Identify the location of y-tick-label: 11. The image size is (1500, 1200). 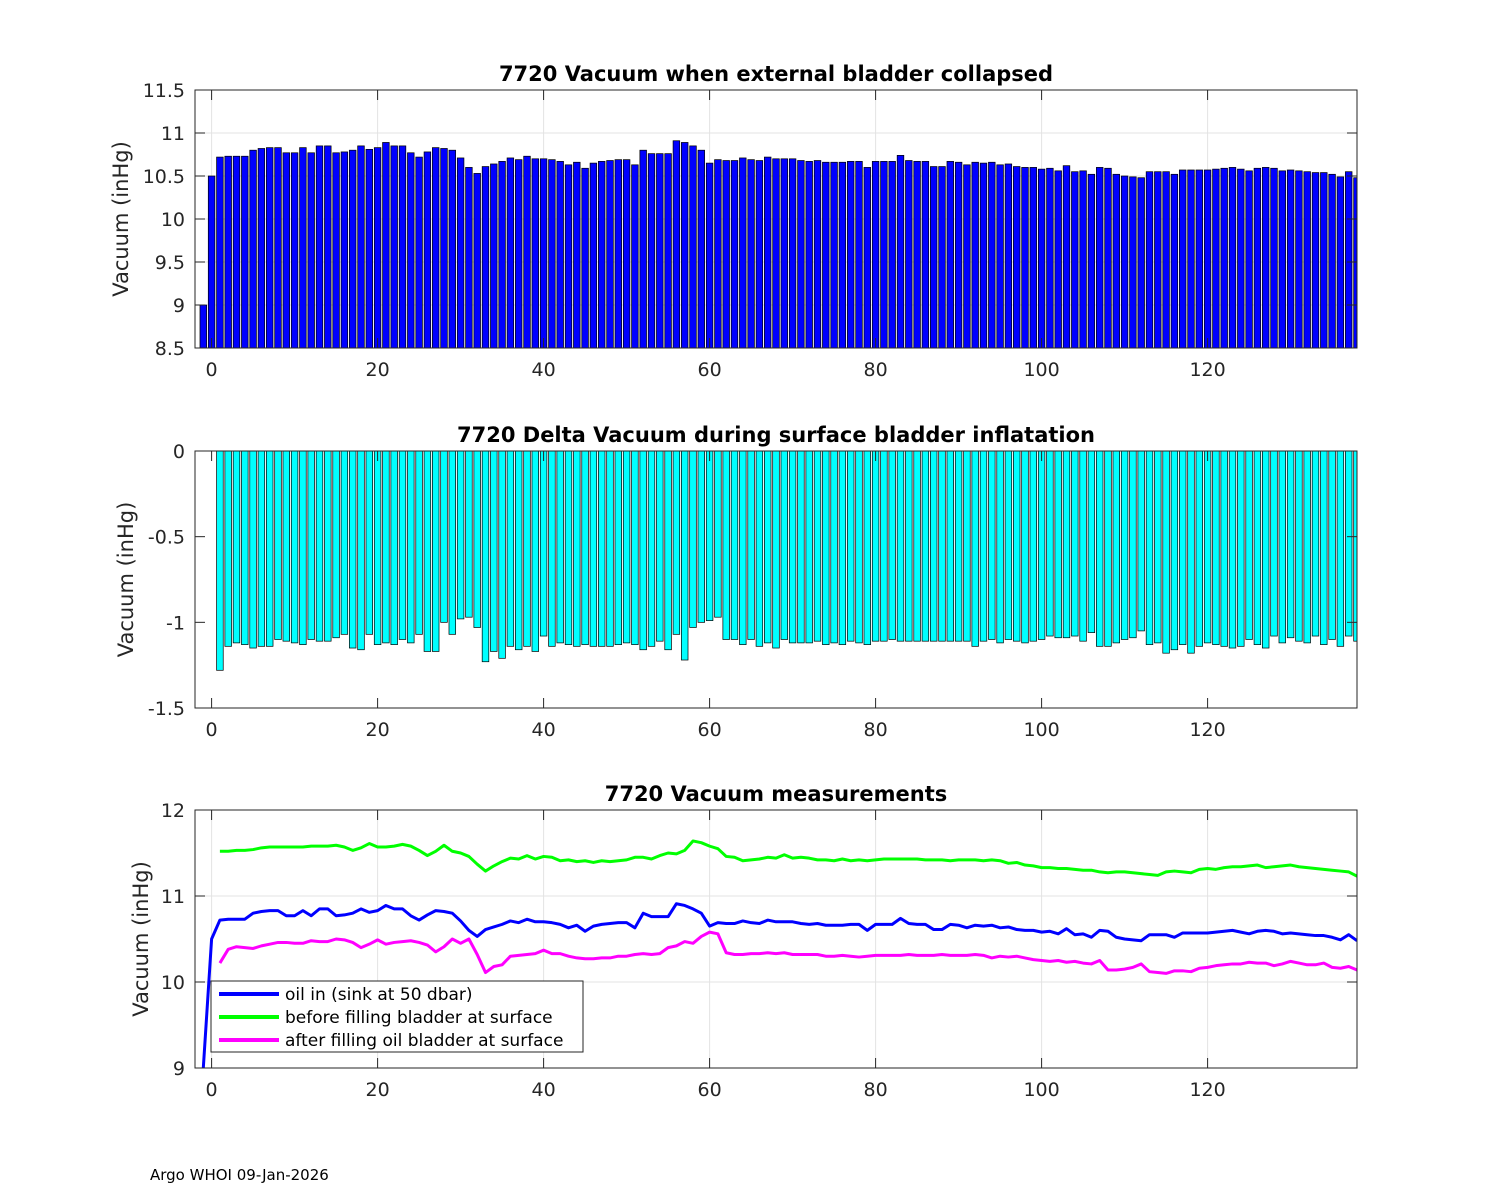
(173, 897).